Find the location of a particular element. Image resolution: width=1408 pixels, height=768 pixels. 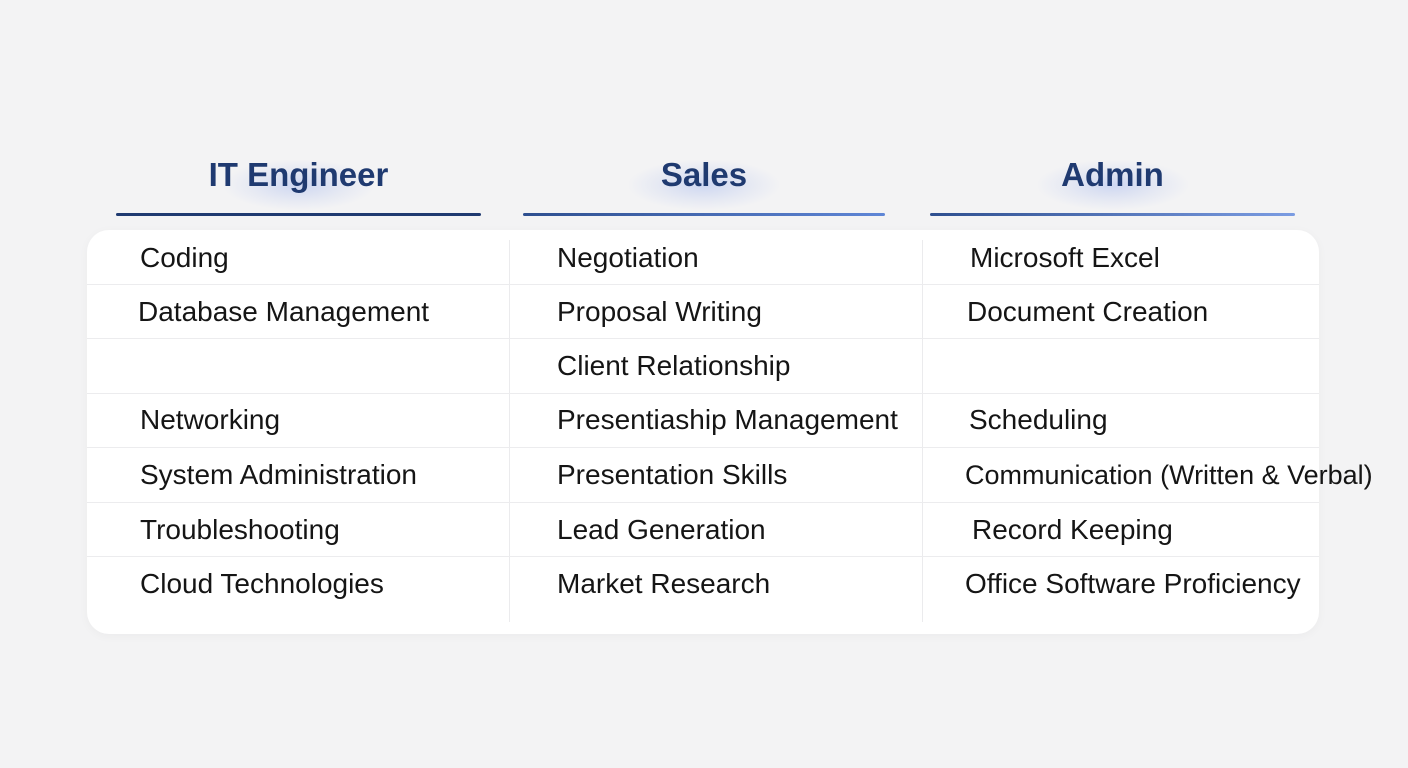

column-header-sales: Sales is located at coordinates (704, 183).